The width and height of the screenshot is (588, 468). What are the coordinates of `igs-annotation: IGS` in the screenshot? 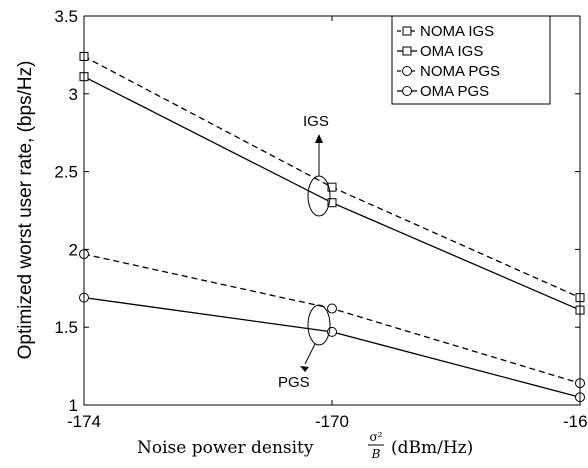 It's located at (317, 165).